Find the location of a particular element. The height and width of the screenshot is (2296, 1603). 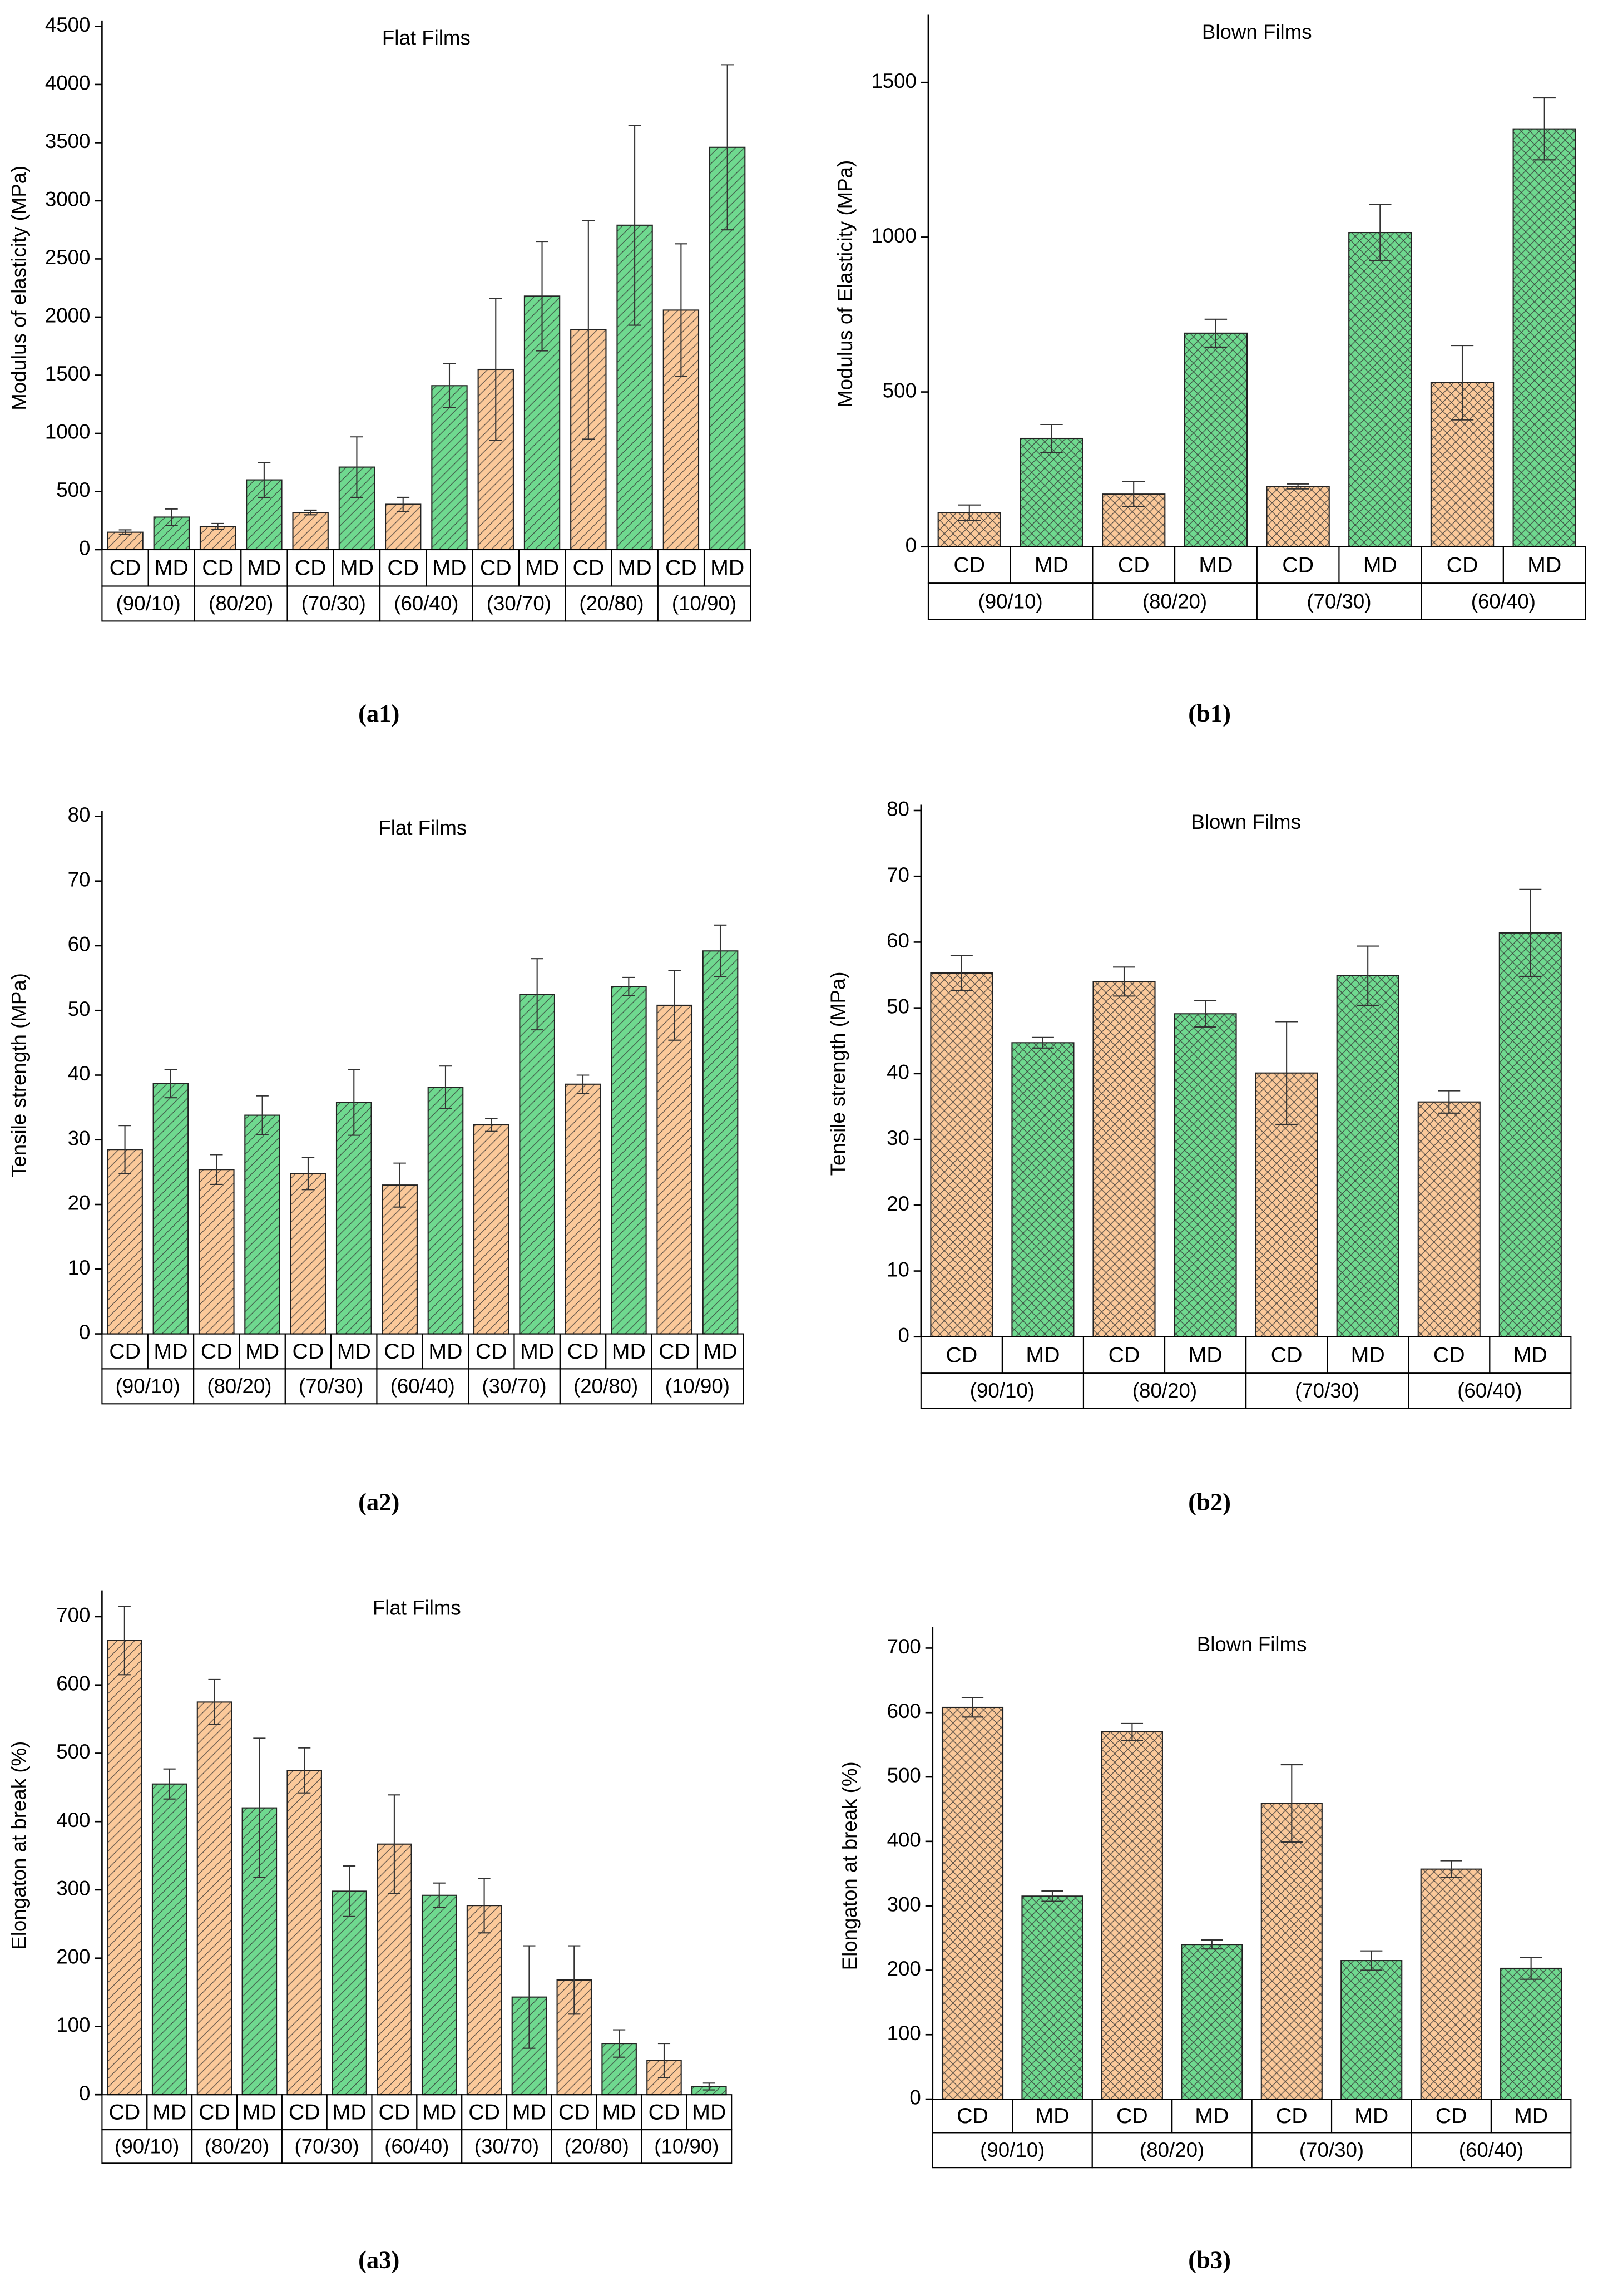

y-tick-label: 300 is located at coordinates (904, 1904).